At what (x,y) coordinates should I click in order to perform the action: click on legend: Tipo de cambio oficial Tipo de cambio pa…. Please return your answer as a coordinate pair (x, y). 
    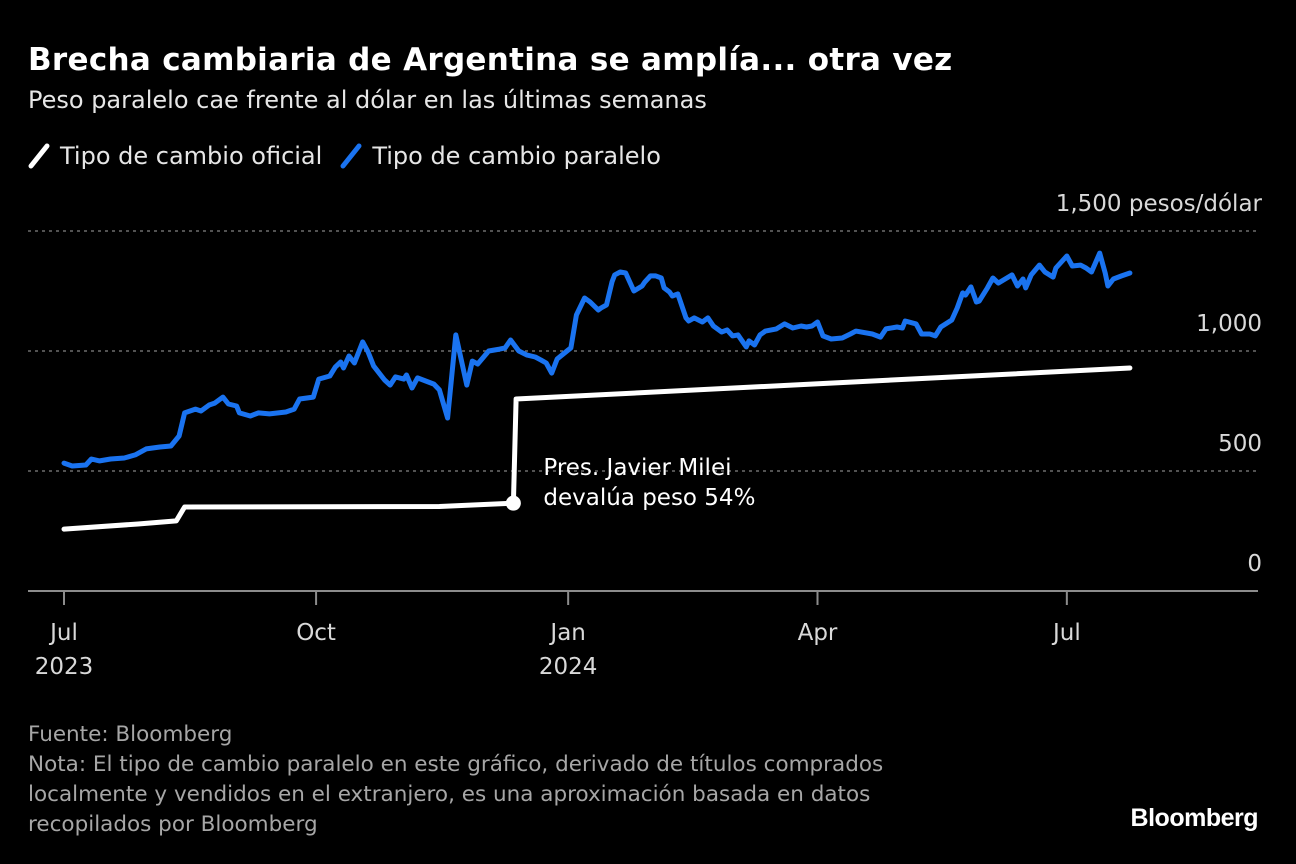
    Looking at the image, I should click on (353, 156).